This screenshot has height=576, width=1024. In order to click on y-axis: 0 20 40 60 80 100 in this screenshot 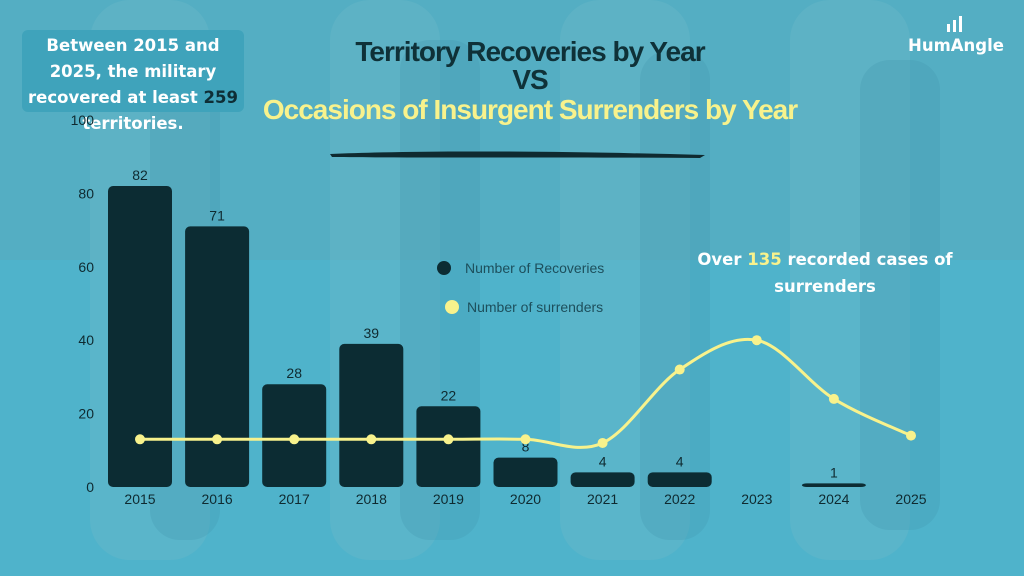, I will do `click(83, 303)`.